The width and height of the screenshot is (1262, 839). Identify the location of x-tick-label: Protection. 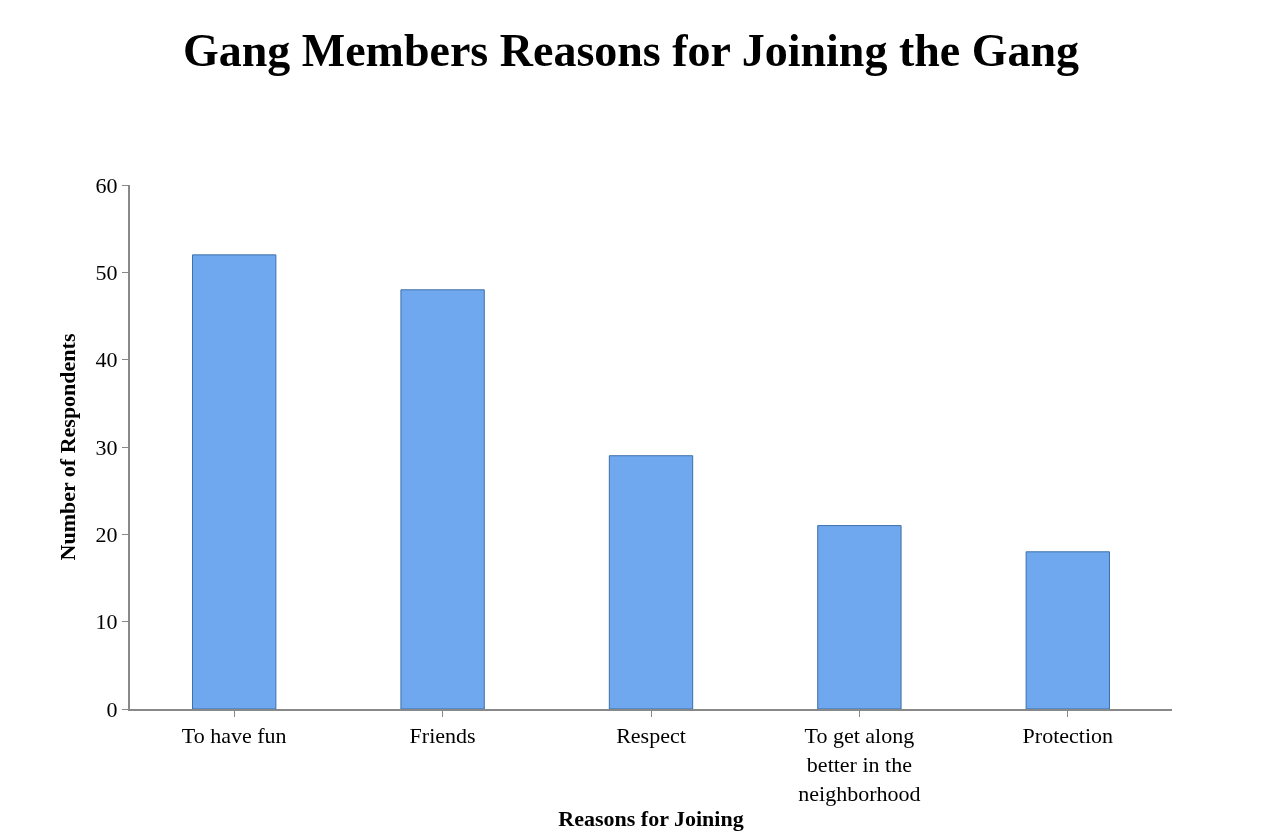
(1068, 736).